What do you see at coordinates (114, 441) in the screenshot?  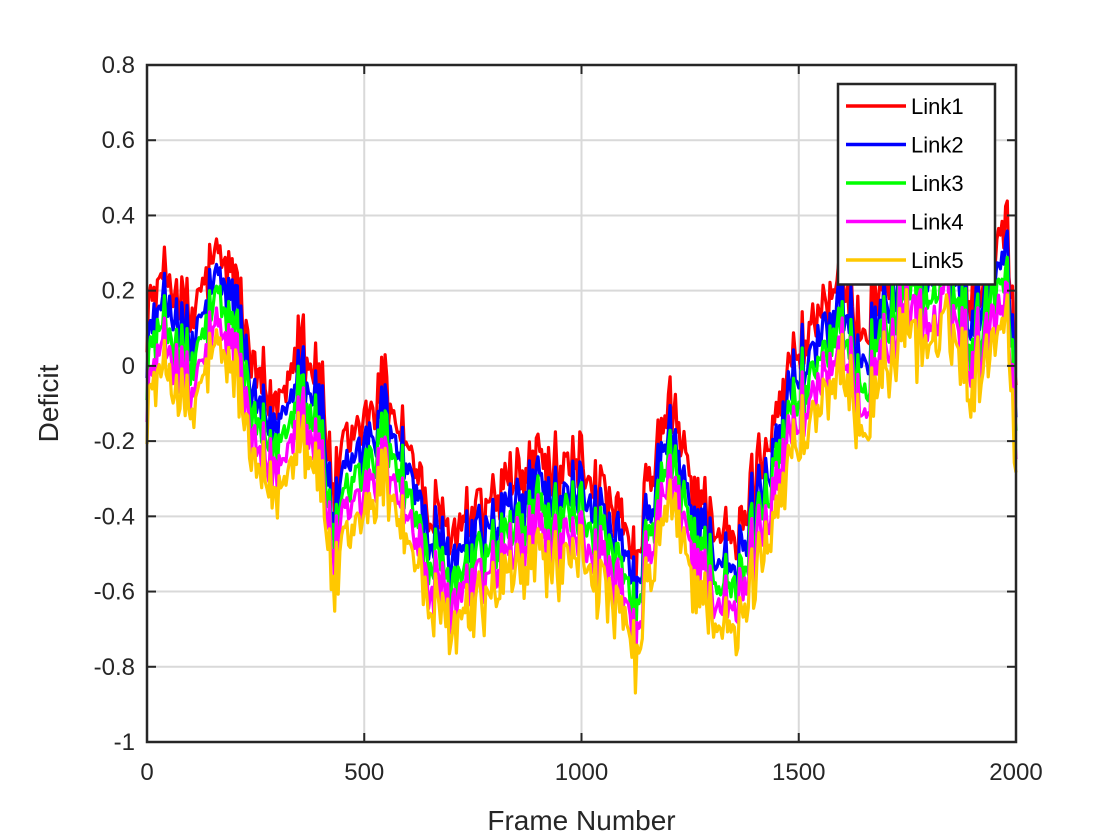 I see `y-tick-label: -0.2` at bounding box center [114, 441].